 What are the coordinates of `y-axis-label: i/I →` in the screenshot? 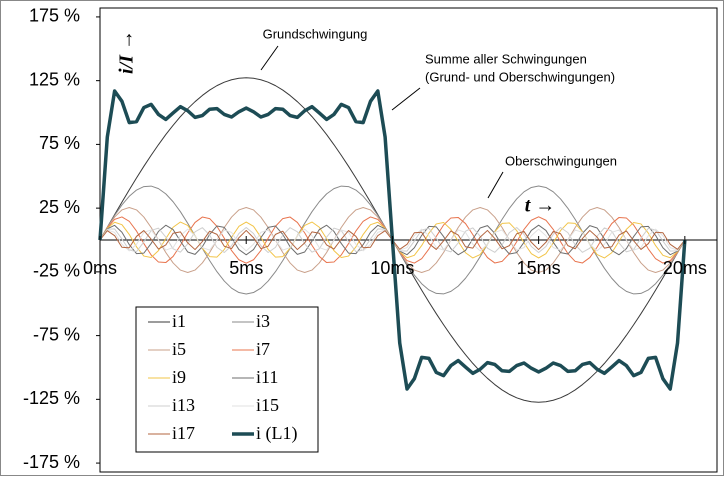 It's located at (127, 52).